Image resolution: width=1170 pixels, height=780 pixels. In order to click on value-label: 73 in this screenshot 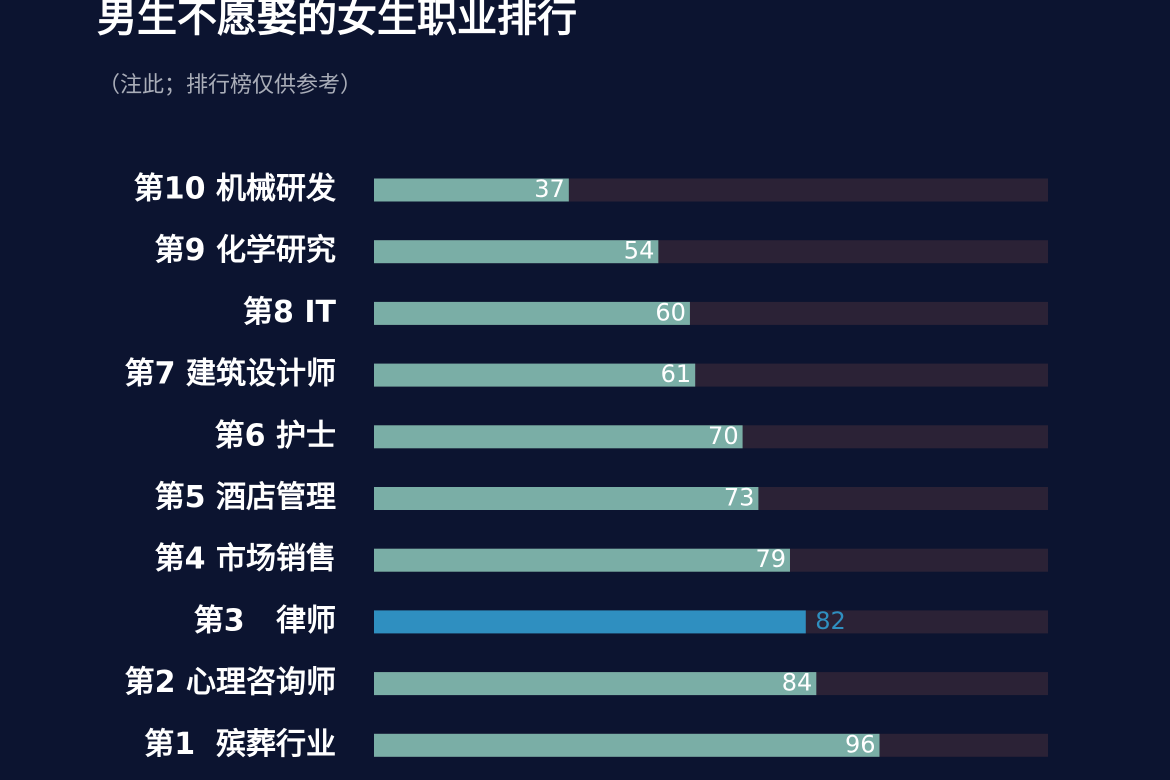, I will do `click(739, 498)`.